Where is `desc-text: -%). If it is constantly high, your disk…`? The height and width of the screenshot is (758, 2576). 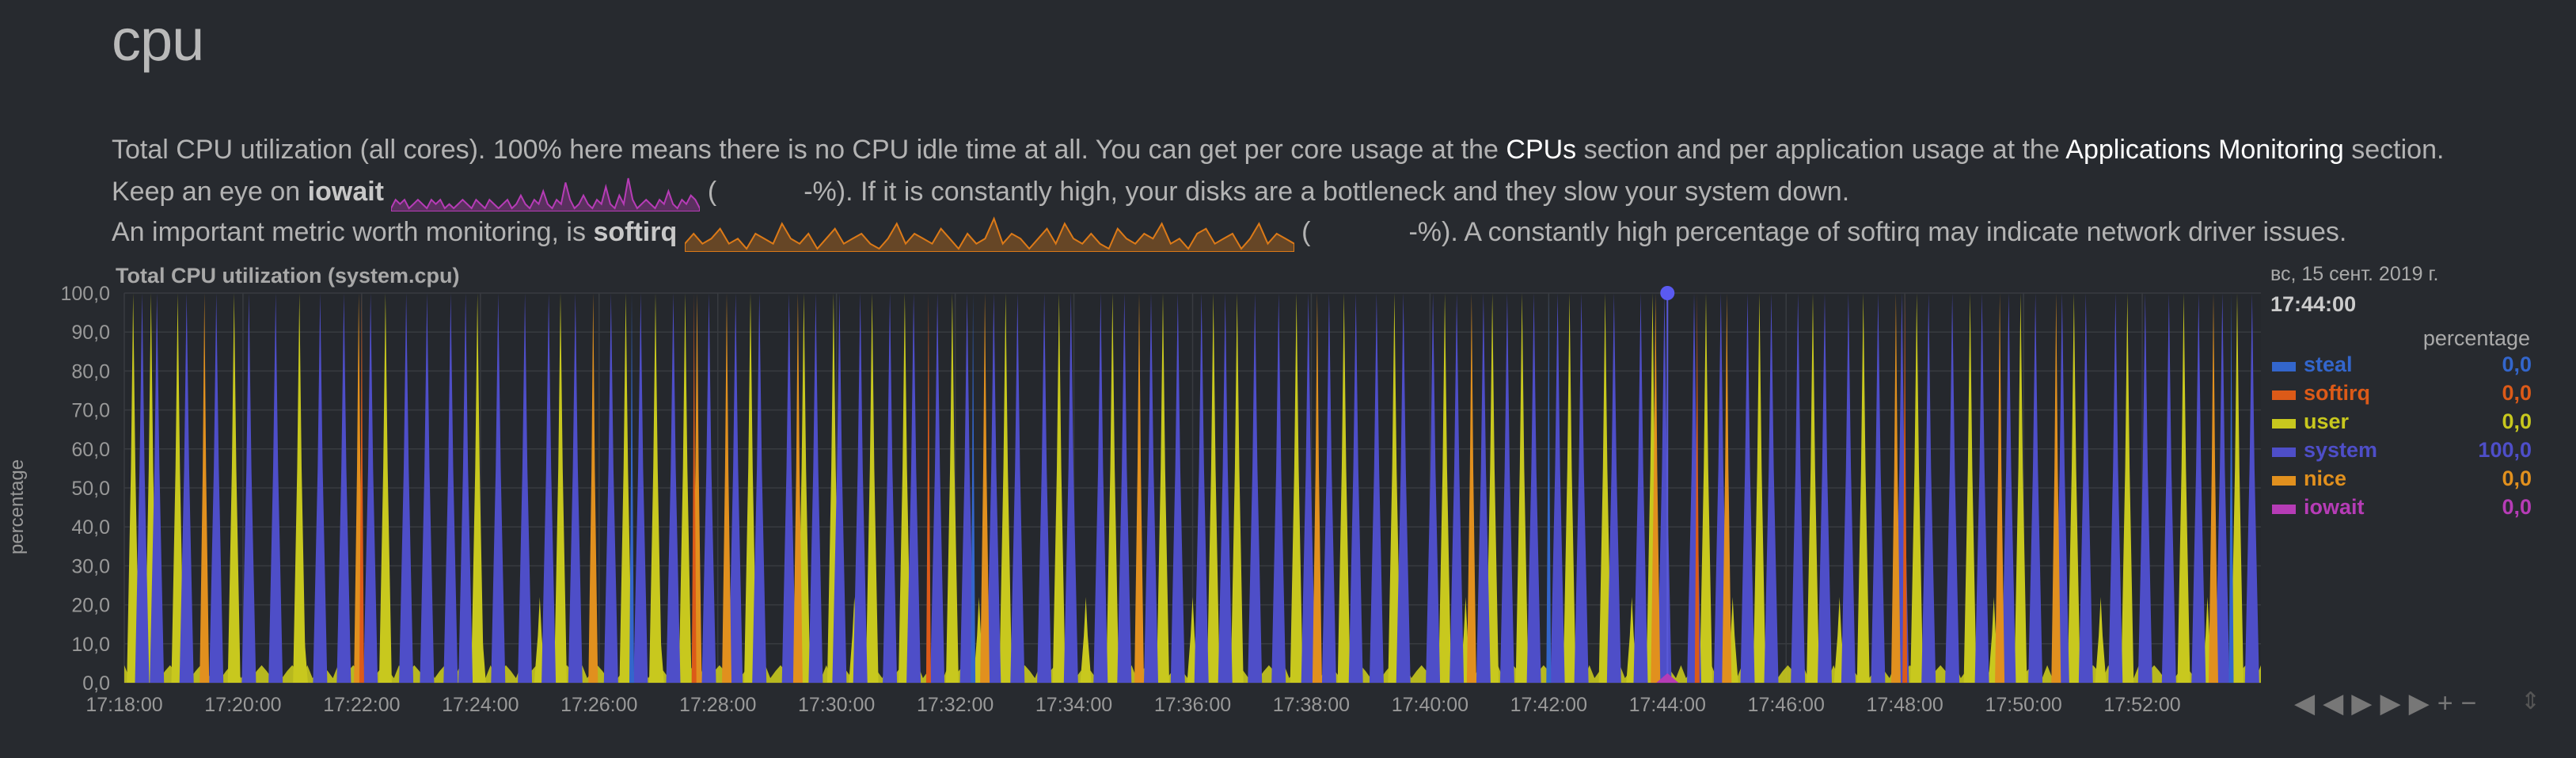 desc-text: -%). If it is constantly high, your disk… is located at coordinates (1327, 191).